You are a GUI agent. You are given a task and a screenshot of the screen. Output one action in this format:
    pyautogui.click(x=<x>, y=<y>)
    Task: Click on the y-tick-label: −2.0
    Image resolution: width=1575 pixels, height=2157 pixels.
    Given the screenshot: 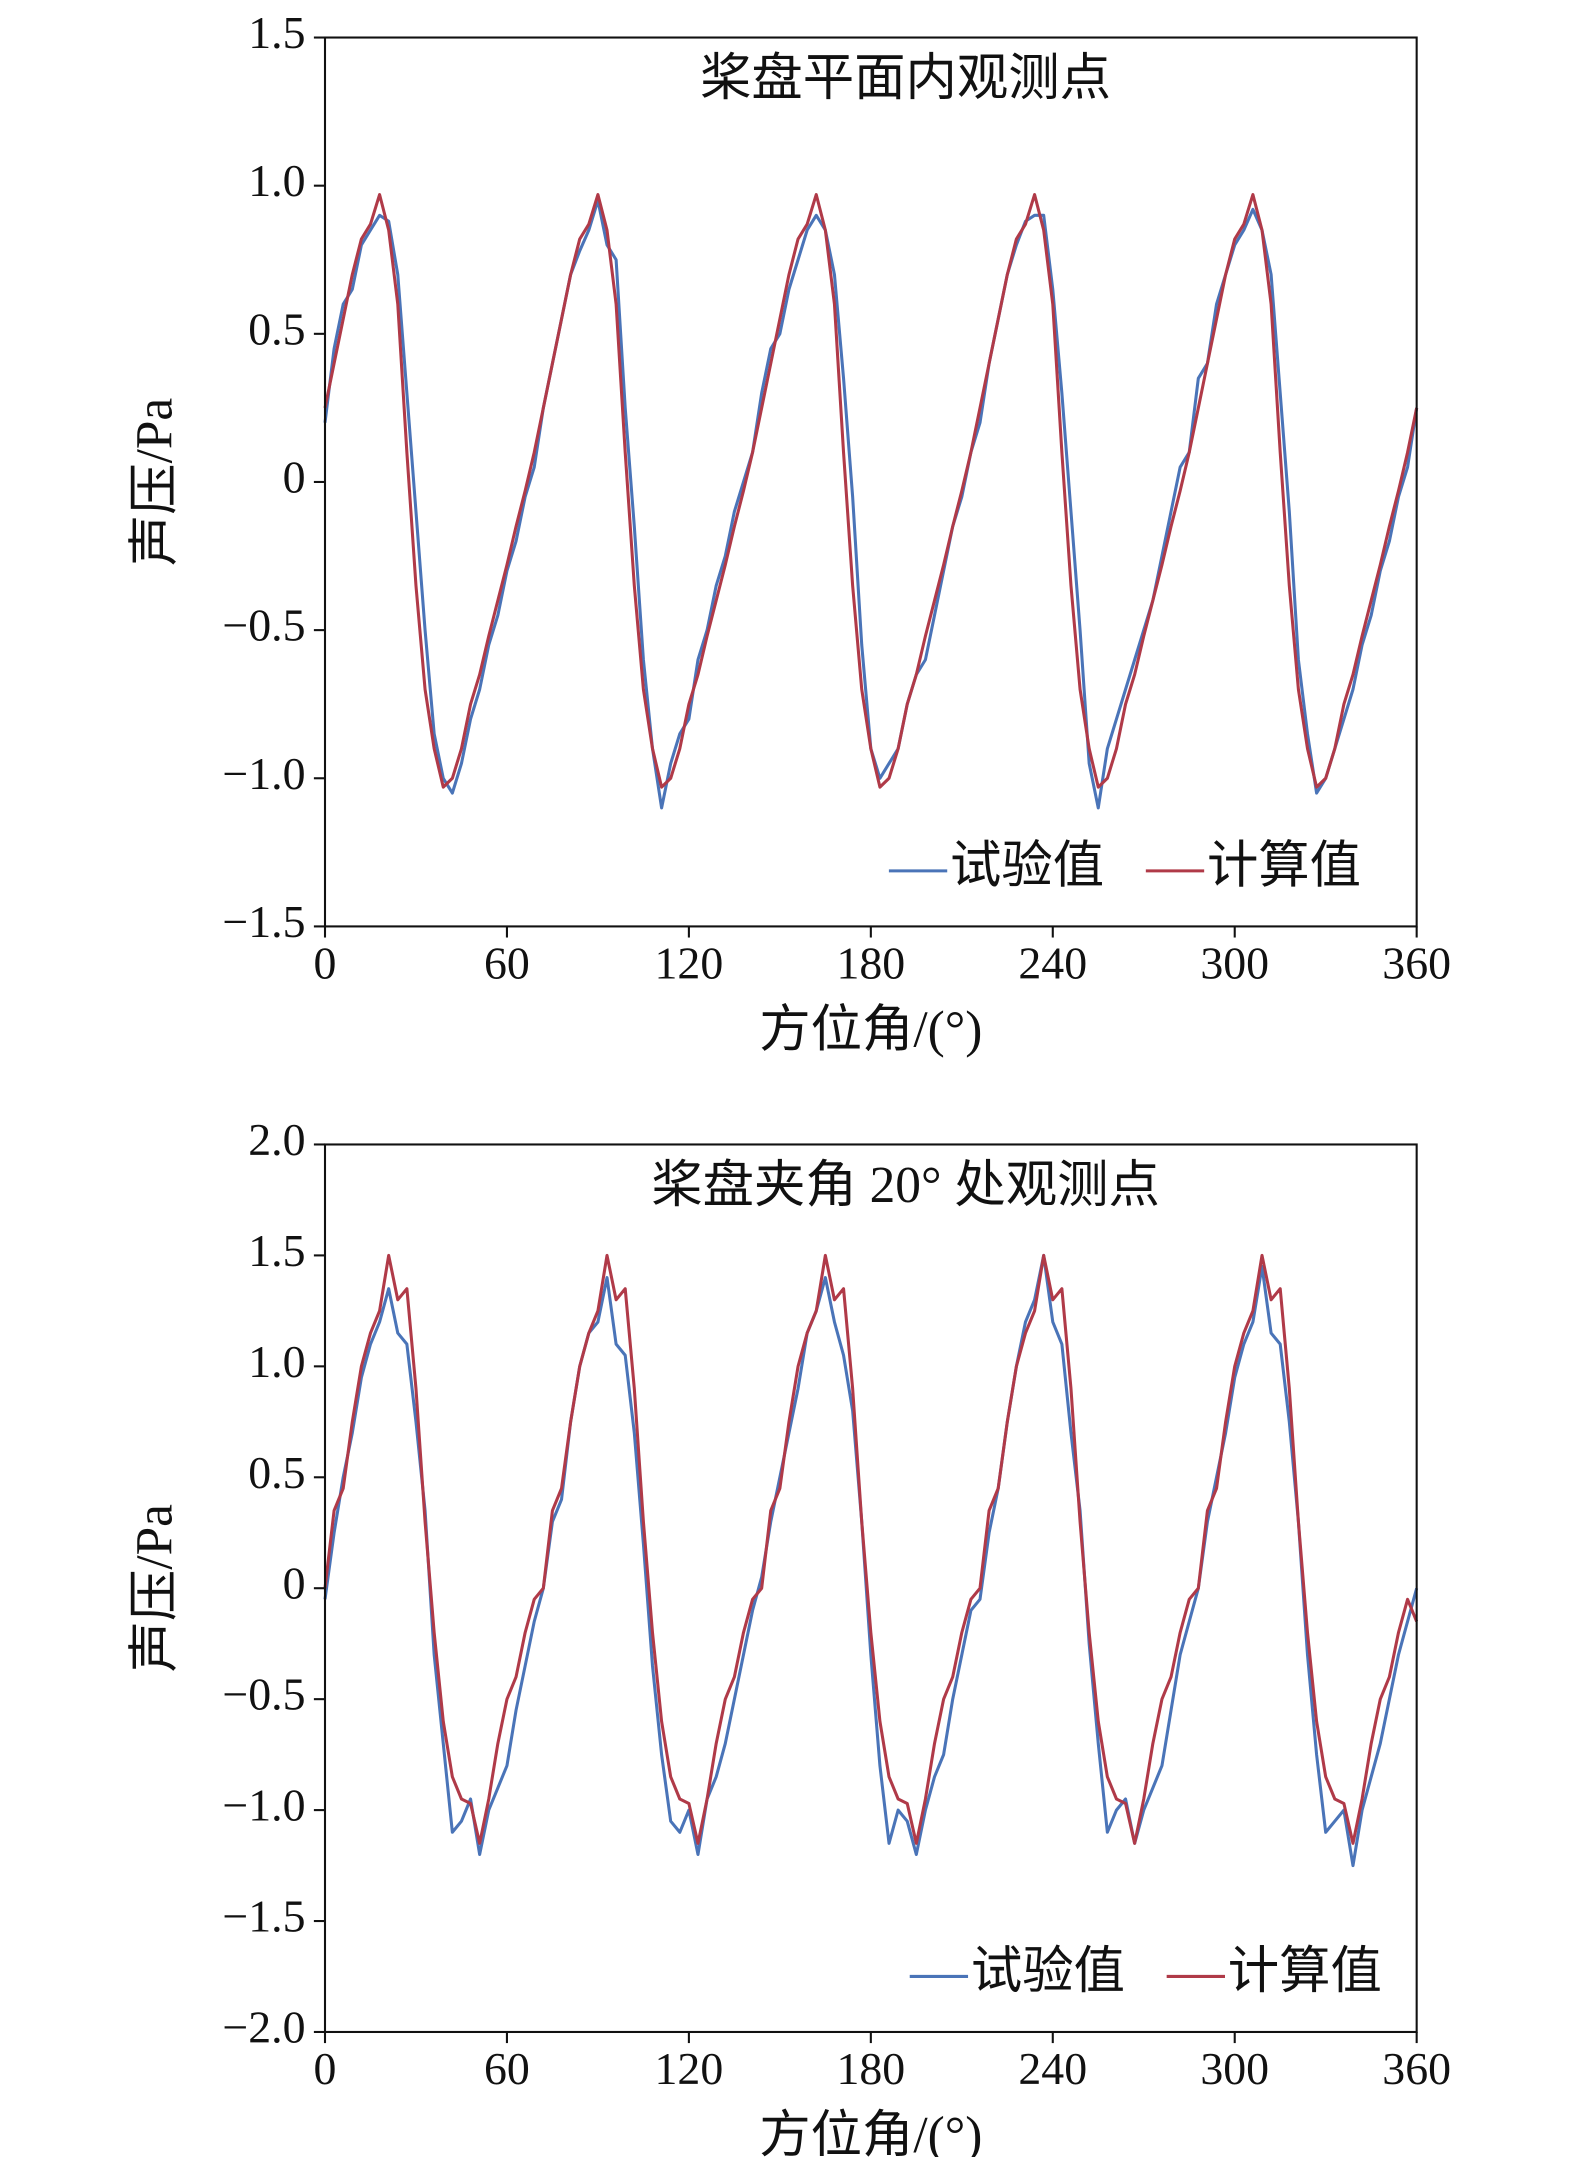 What is the action you would take?
    pyautogui.click(x=263, y=2026)
    